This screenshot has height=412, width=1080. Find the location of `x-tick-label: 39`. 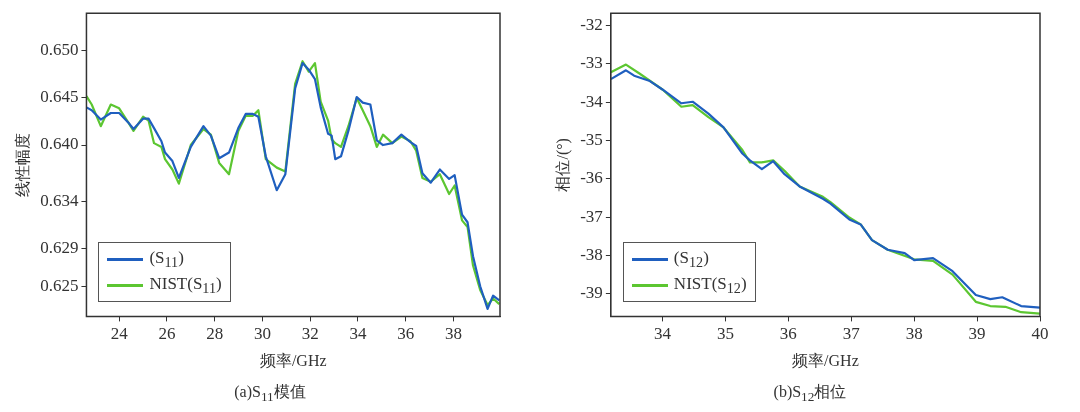

x-tick-label: 39 is located at coordinates (977, 334).